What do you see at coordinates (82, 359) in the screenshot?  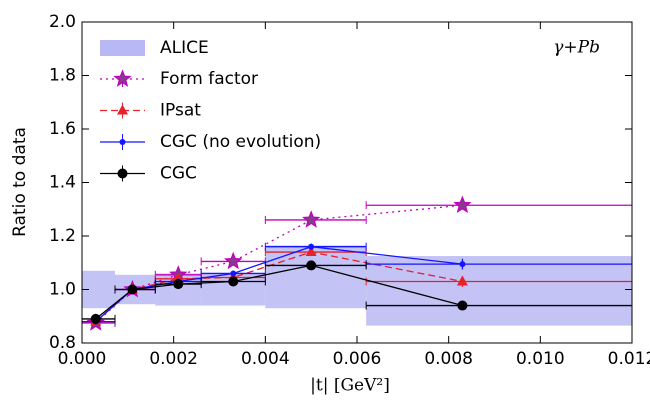 I see `x-tick-label: 0.000` at bounding box center [82, 359].